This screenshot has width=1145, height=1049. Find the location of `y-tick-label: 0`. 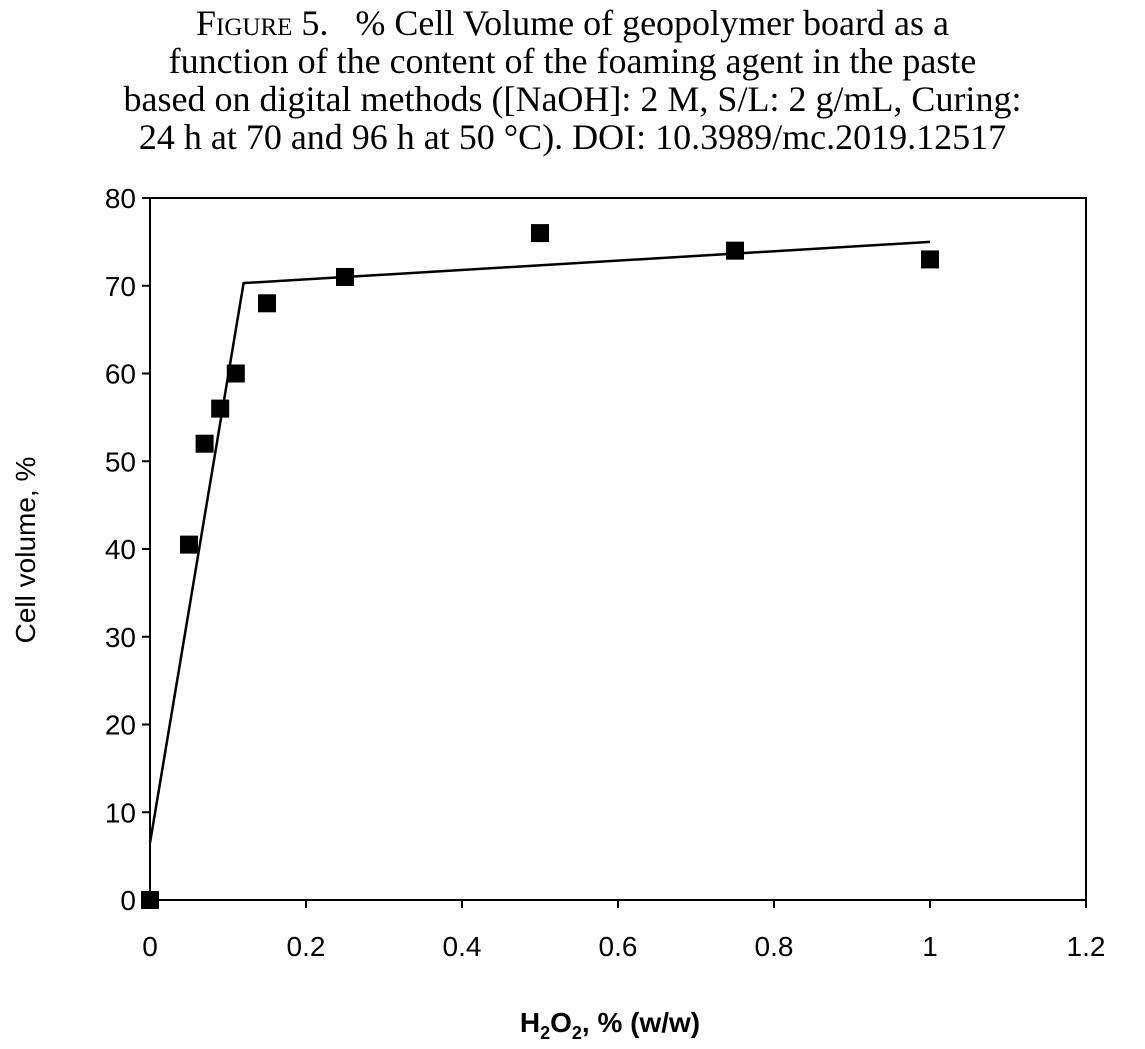

y-tick-label: 0 is located at coordinates (128, 900).